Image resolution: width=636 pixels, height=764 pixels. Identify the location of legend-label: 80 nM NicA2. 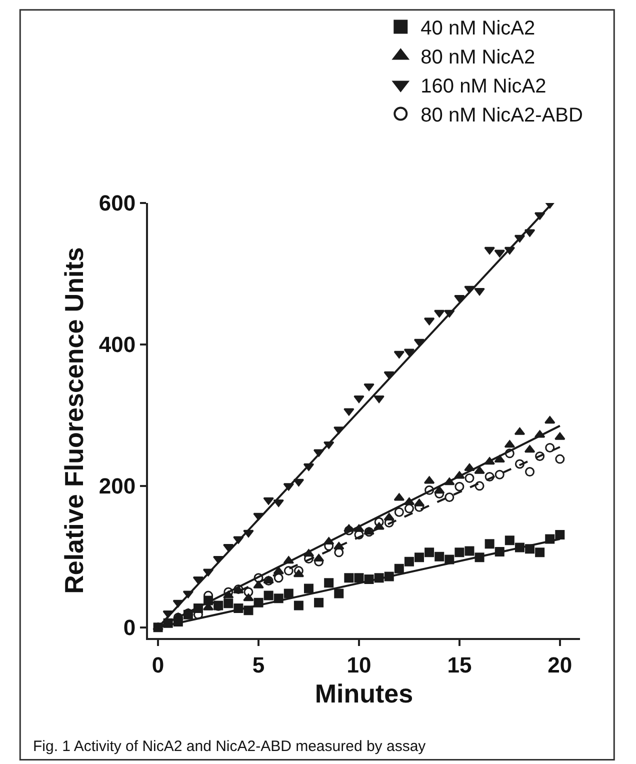
(478, 57).